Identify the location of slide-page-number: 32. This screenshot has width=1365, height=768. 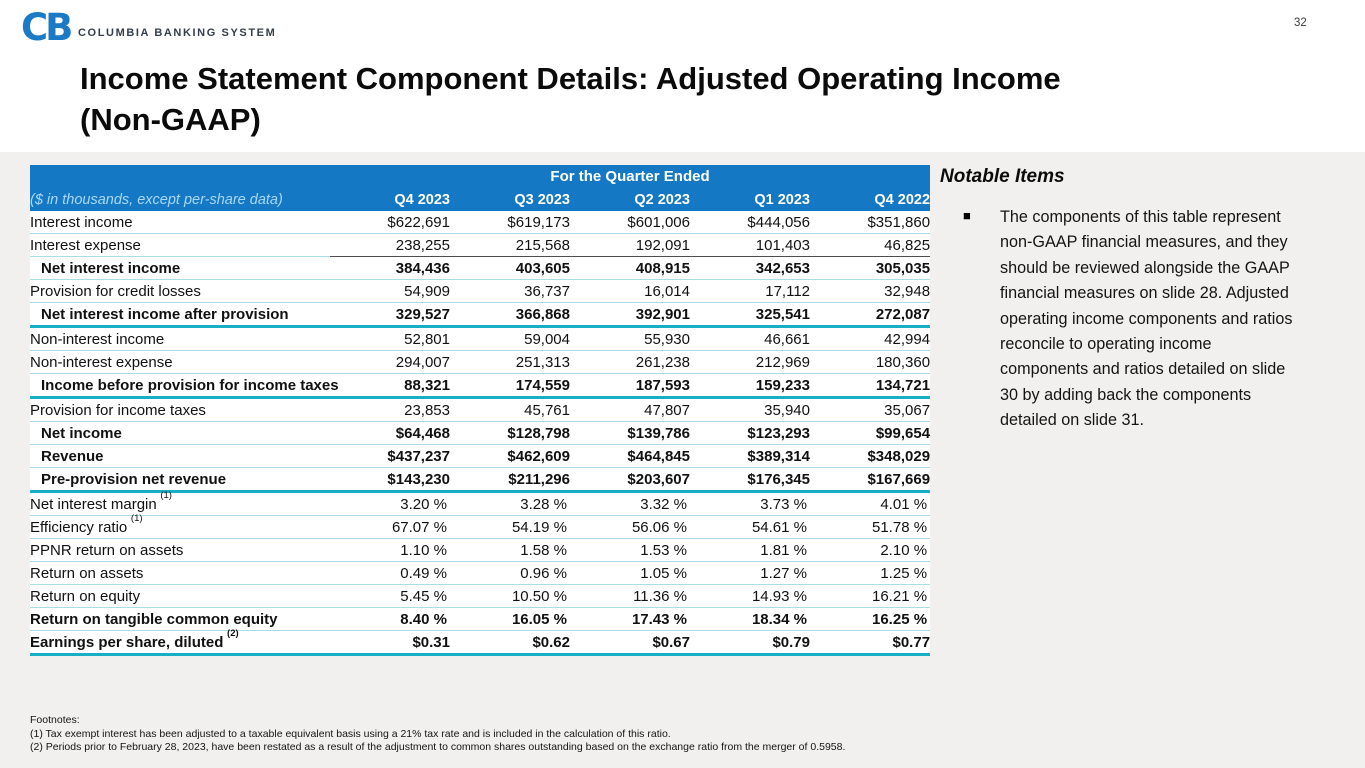
(1300, 23).